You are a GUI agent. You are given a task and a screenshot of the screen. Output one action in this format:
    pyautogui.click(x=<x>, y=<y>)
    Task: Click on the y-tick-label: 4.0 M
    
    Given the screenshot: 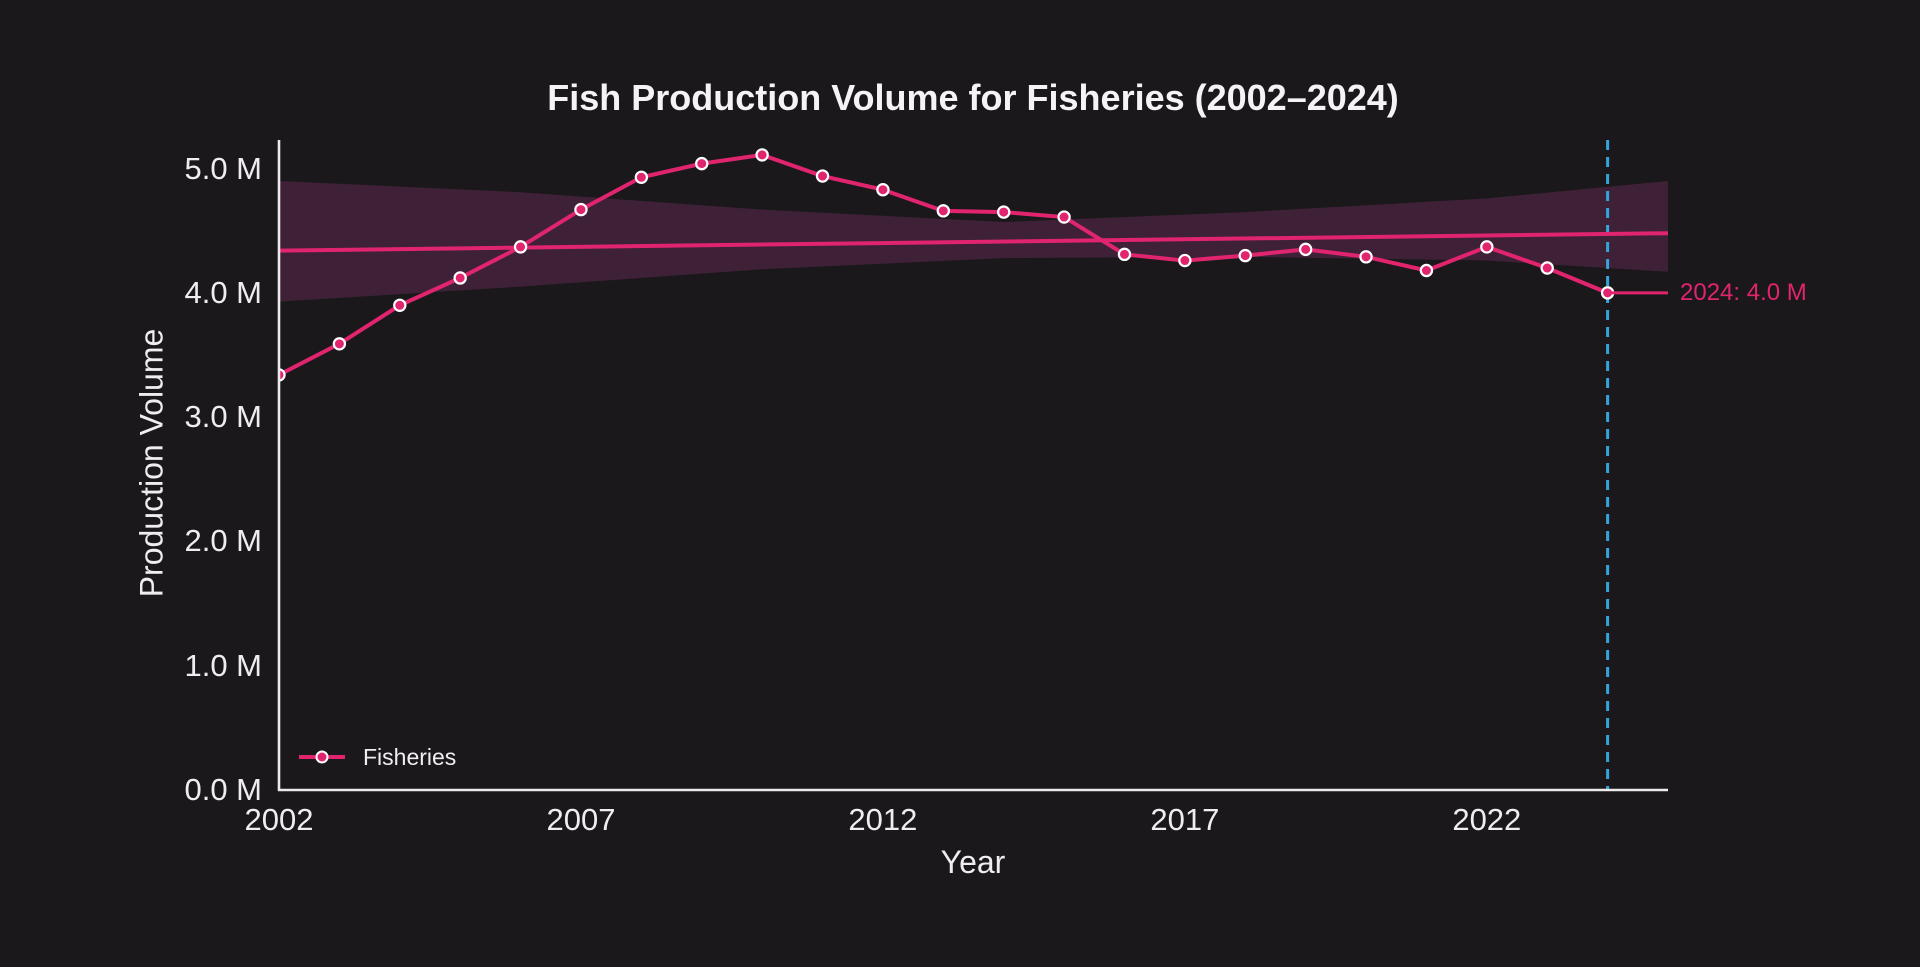 What is the action you would take?
    pyautogui.click(x=223, y=292)
    